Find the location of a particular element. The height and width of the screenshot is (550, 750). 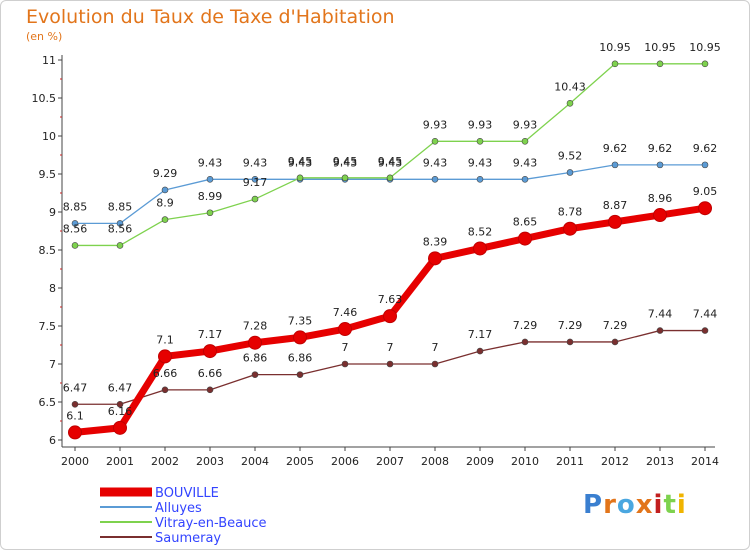

legend-label: Vitray-en-Beauce is located at coordinates (211, 523).